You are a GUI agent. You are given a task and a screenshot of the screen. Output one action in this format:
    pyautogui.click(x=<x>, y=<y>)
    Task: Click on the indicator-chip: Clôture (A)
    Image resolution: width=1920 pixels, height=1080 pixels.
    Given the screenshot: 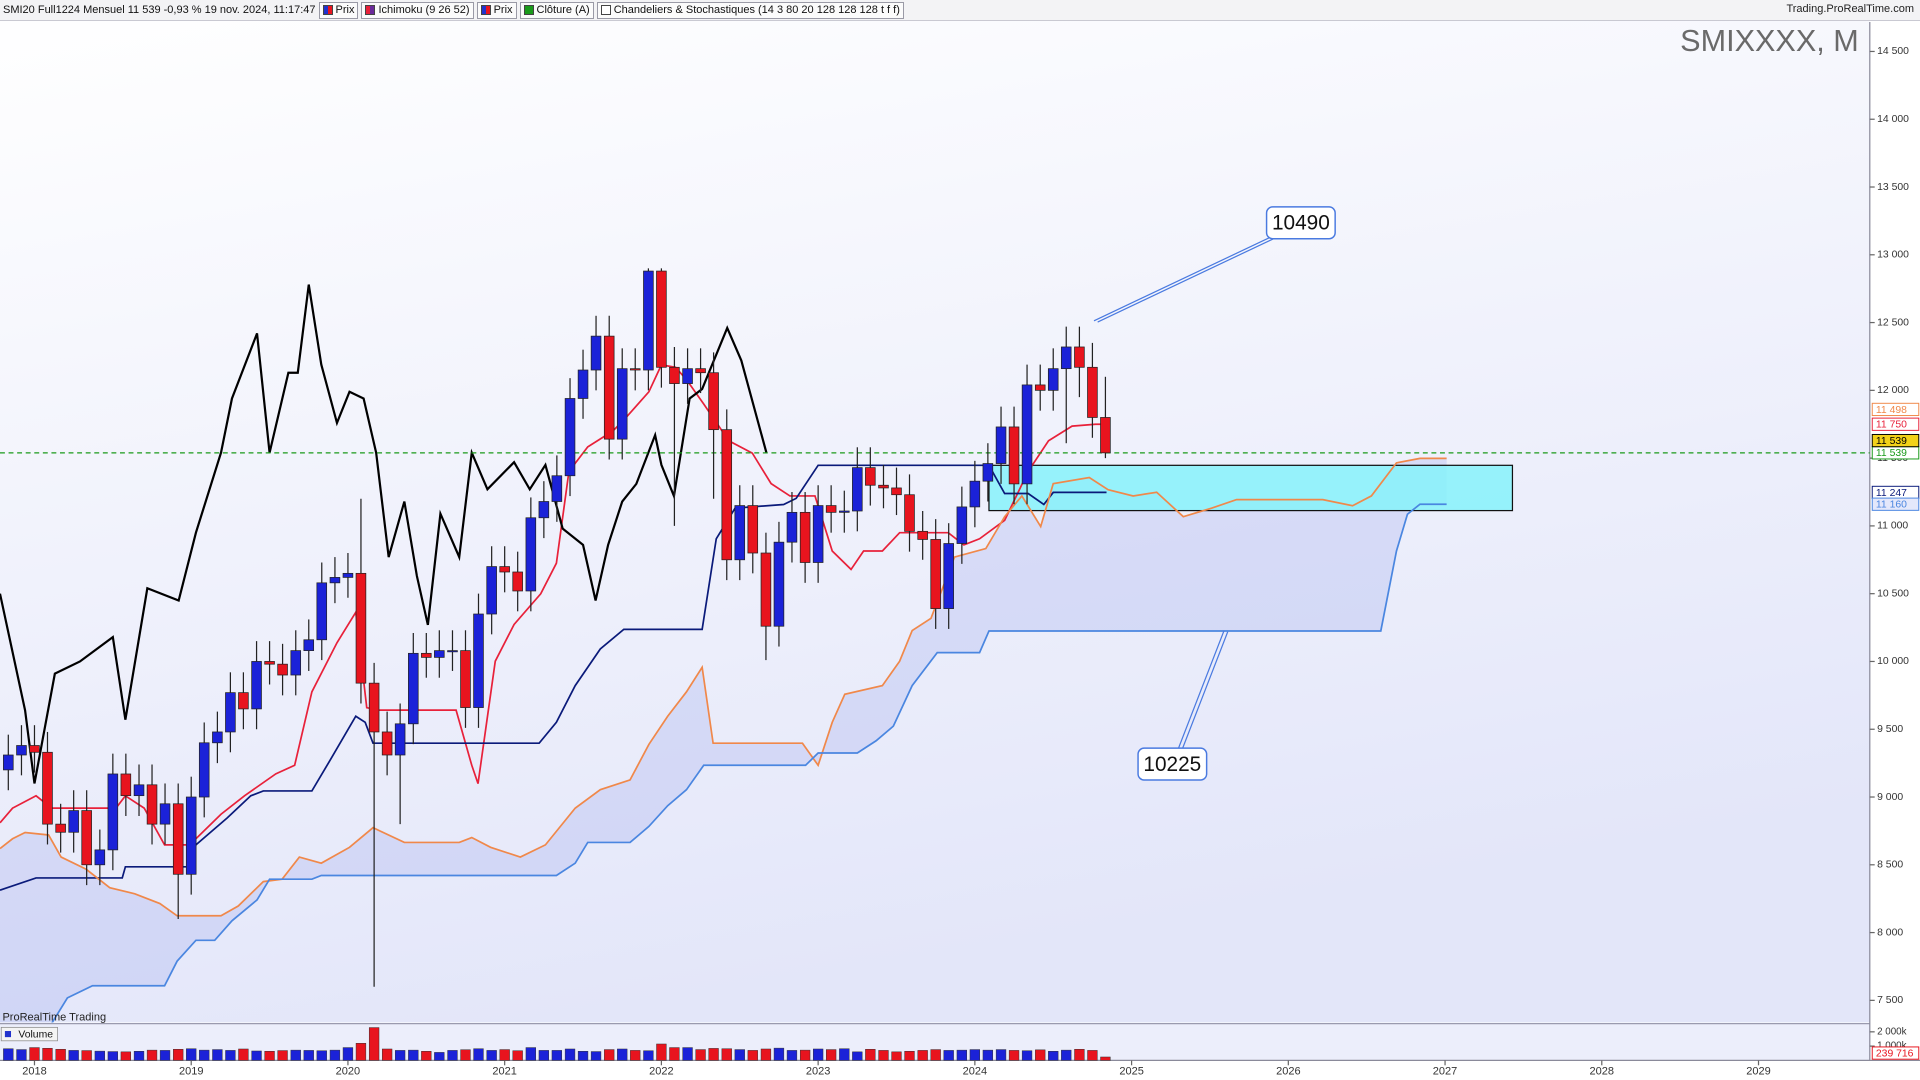 What is the action you would take?
    pyautogui.click(x=556, y=10)
    